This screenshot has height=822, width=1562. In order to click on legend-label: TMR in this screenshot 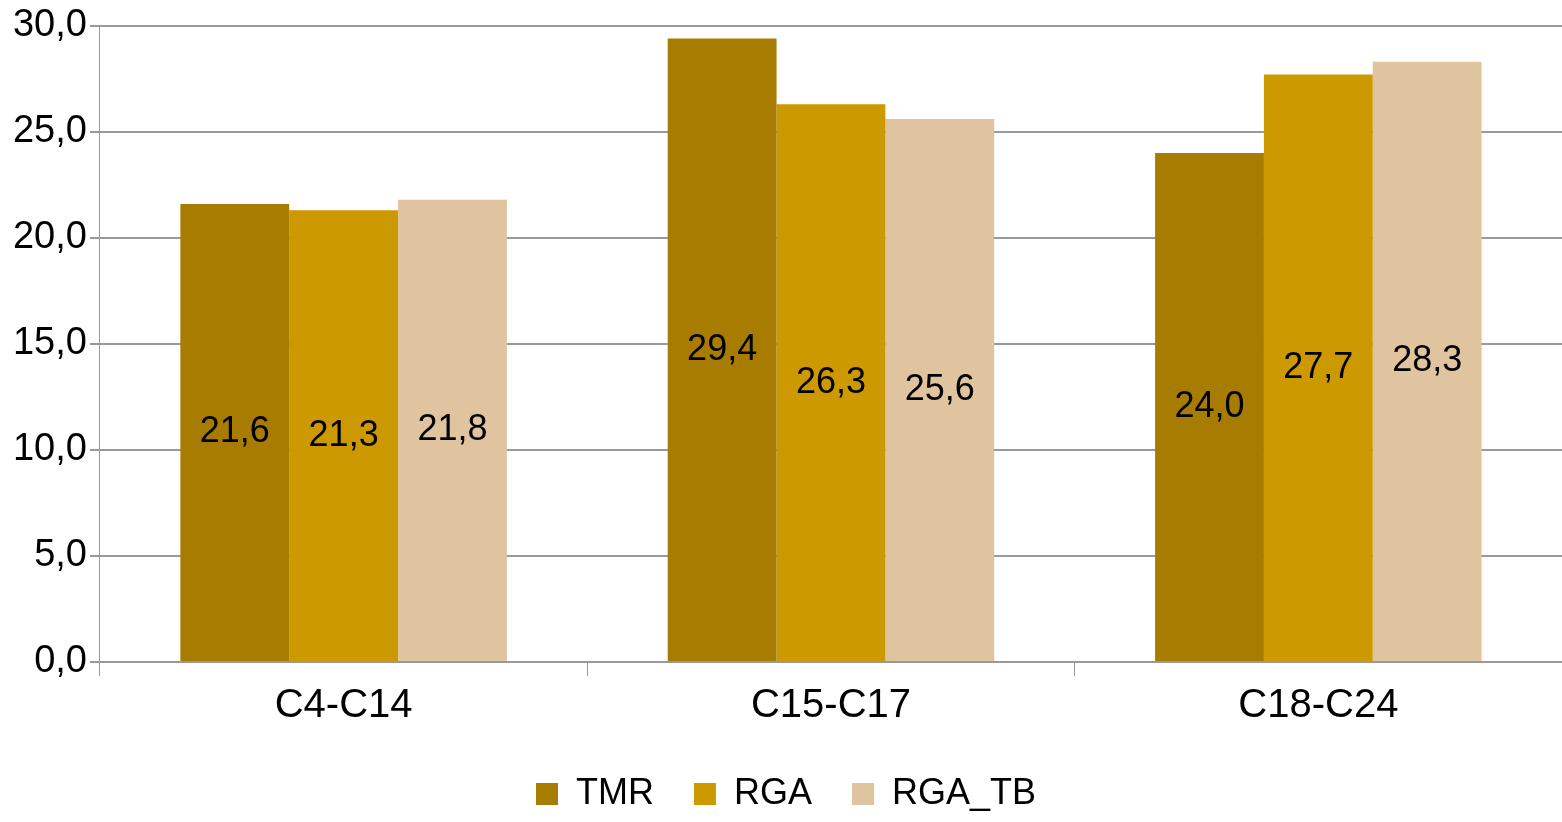, I will do `click(614, 791)`.